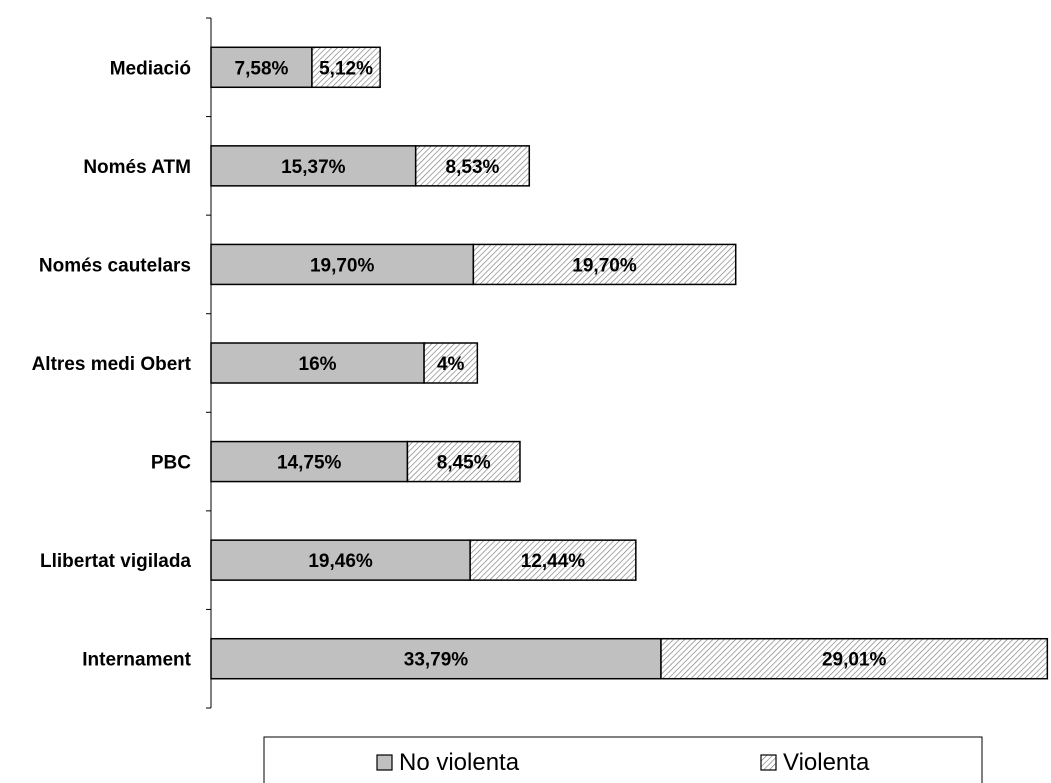 This screenshot has height=783, width=1051. I want to click on legend-frame, so click(623, 759).